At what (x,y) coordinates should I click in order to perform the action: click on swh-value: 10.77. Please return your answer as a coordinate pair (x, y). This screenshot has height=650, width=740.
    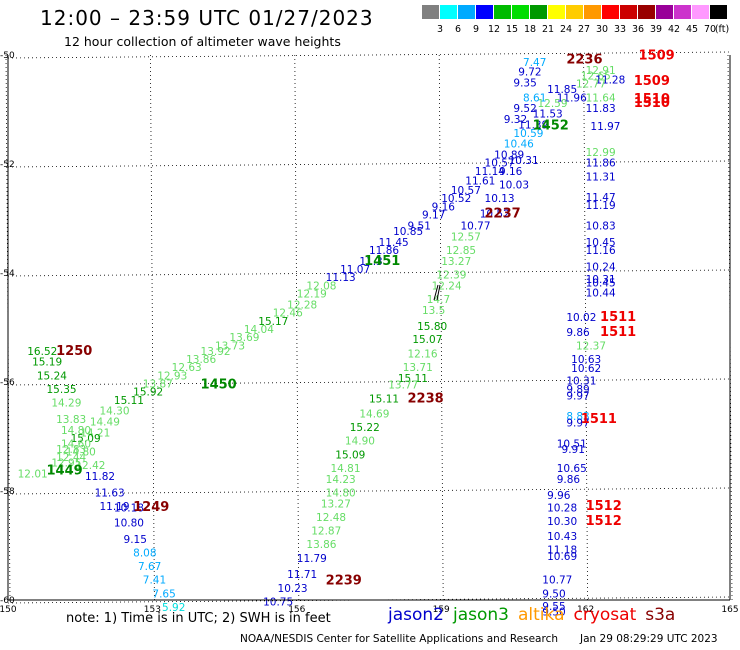
    Looking at the image, I should click on (557, 581).